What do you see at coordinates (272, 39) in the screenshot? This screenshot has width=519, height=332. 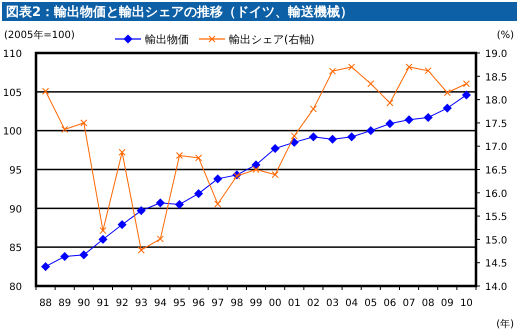 I see `legend-label: 輸出シェア(右軸)` at bounding box center [272, 39].